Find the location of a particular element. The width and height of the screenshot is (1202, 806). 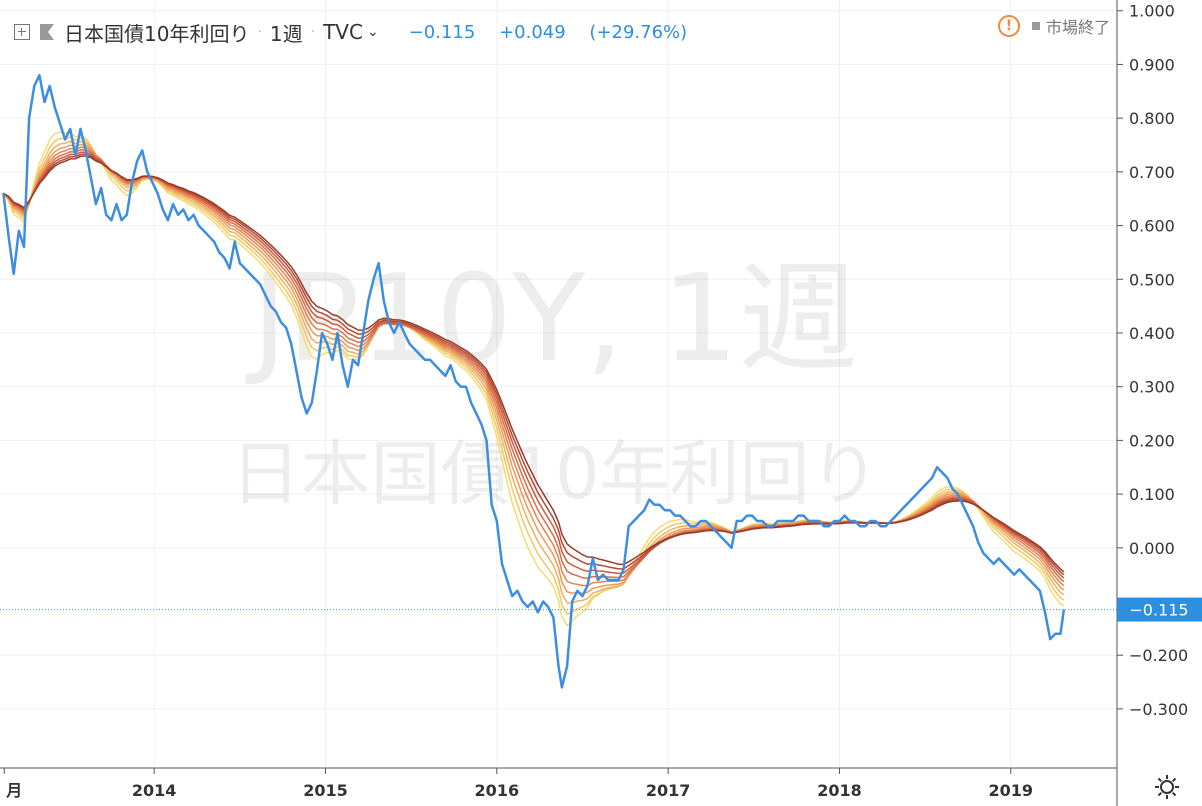

y-tick-label: 0.200 is located at coordinates (1152, 440).